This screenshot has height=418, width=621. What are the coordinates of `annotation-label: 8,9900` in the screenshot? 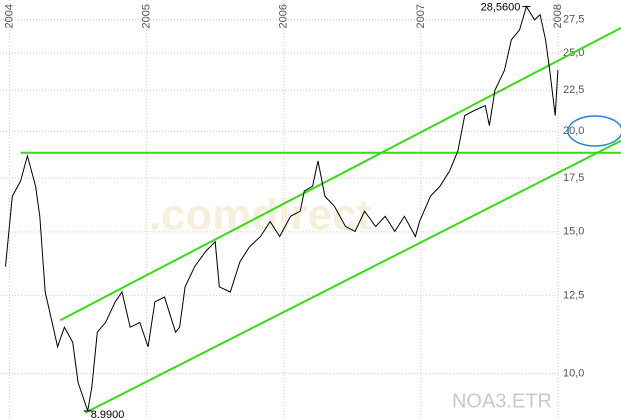 It's located at (108, 413).